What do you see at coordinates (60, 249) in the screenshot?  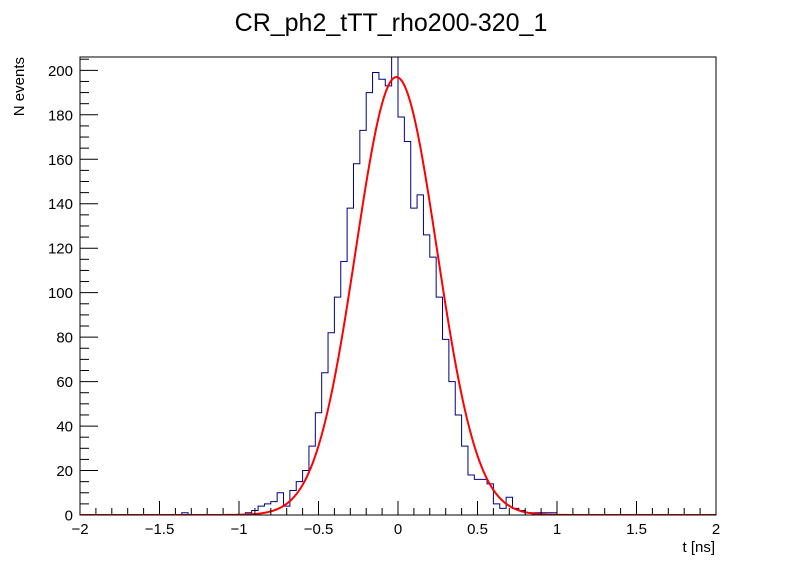 I see `y-tick-label: 120` at bounding box center [60, 249].